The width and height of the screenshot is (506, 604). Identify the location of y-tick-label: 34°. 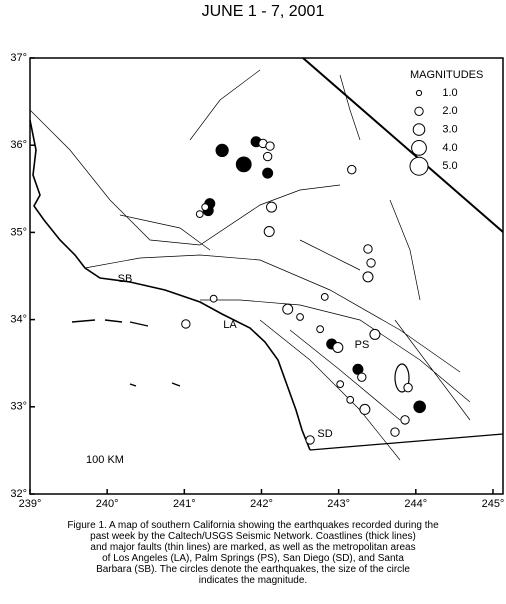
(18, 320).